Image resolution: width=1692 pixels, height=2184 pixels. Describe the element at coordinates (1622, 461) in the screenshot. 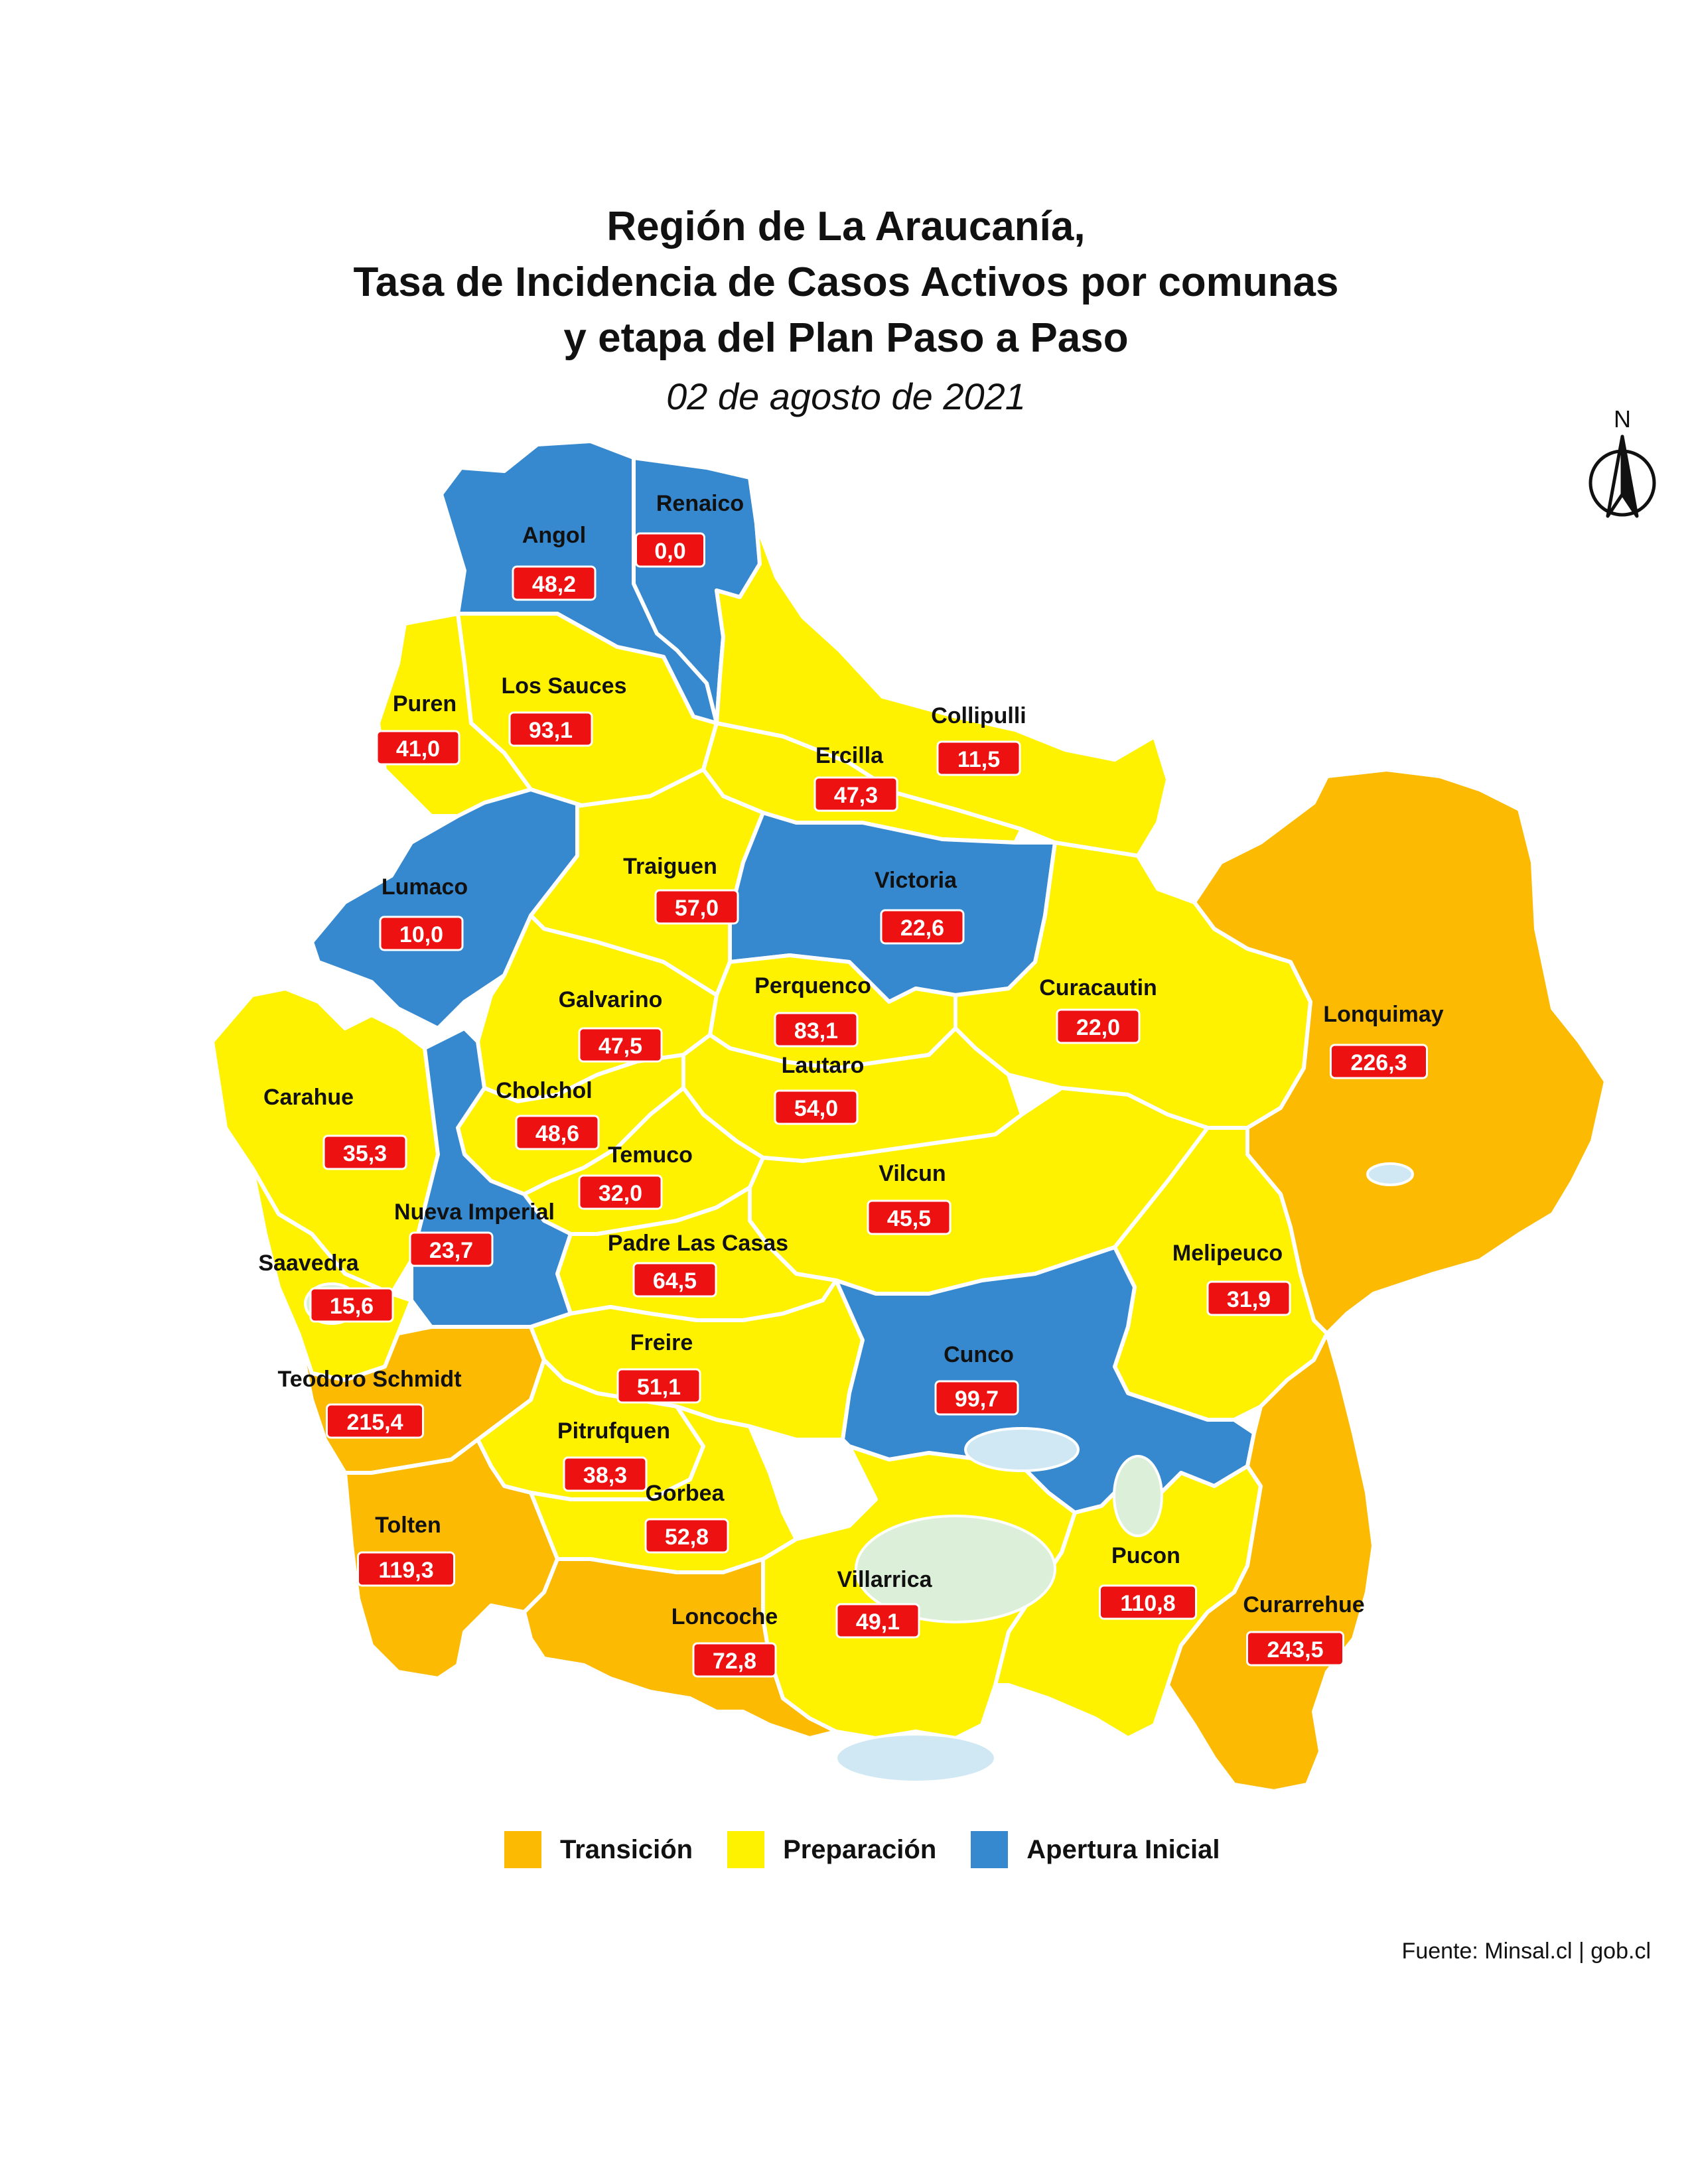

I see `north-arrow-icon: N` at that location.